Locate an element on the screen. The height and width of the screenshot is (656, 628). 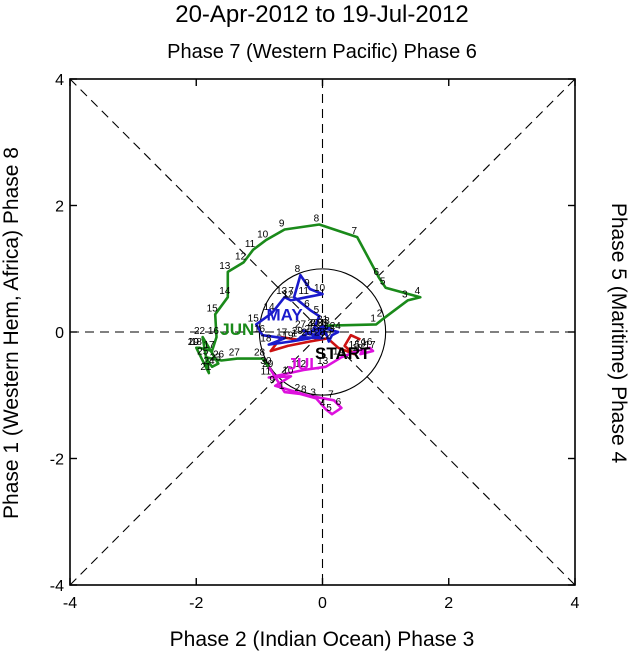
y-tick-label: -4 is located at coordinates (57, 586).